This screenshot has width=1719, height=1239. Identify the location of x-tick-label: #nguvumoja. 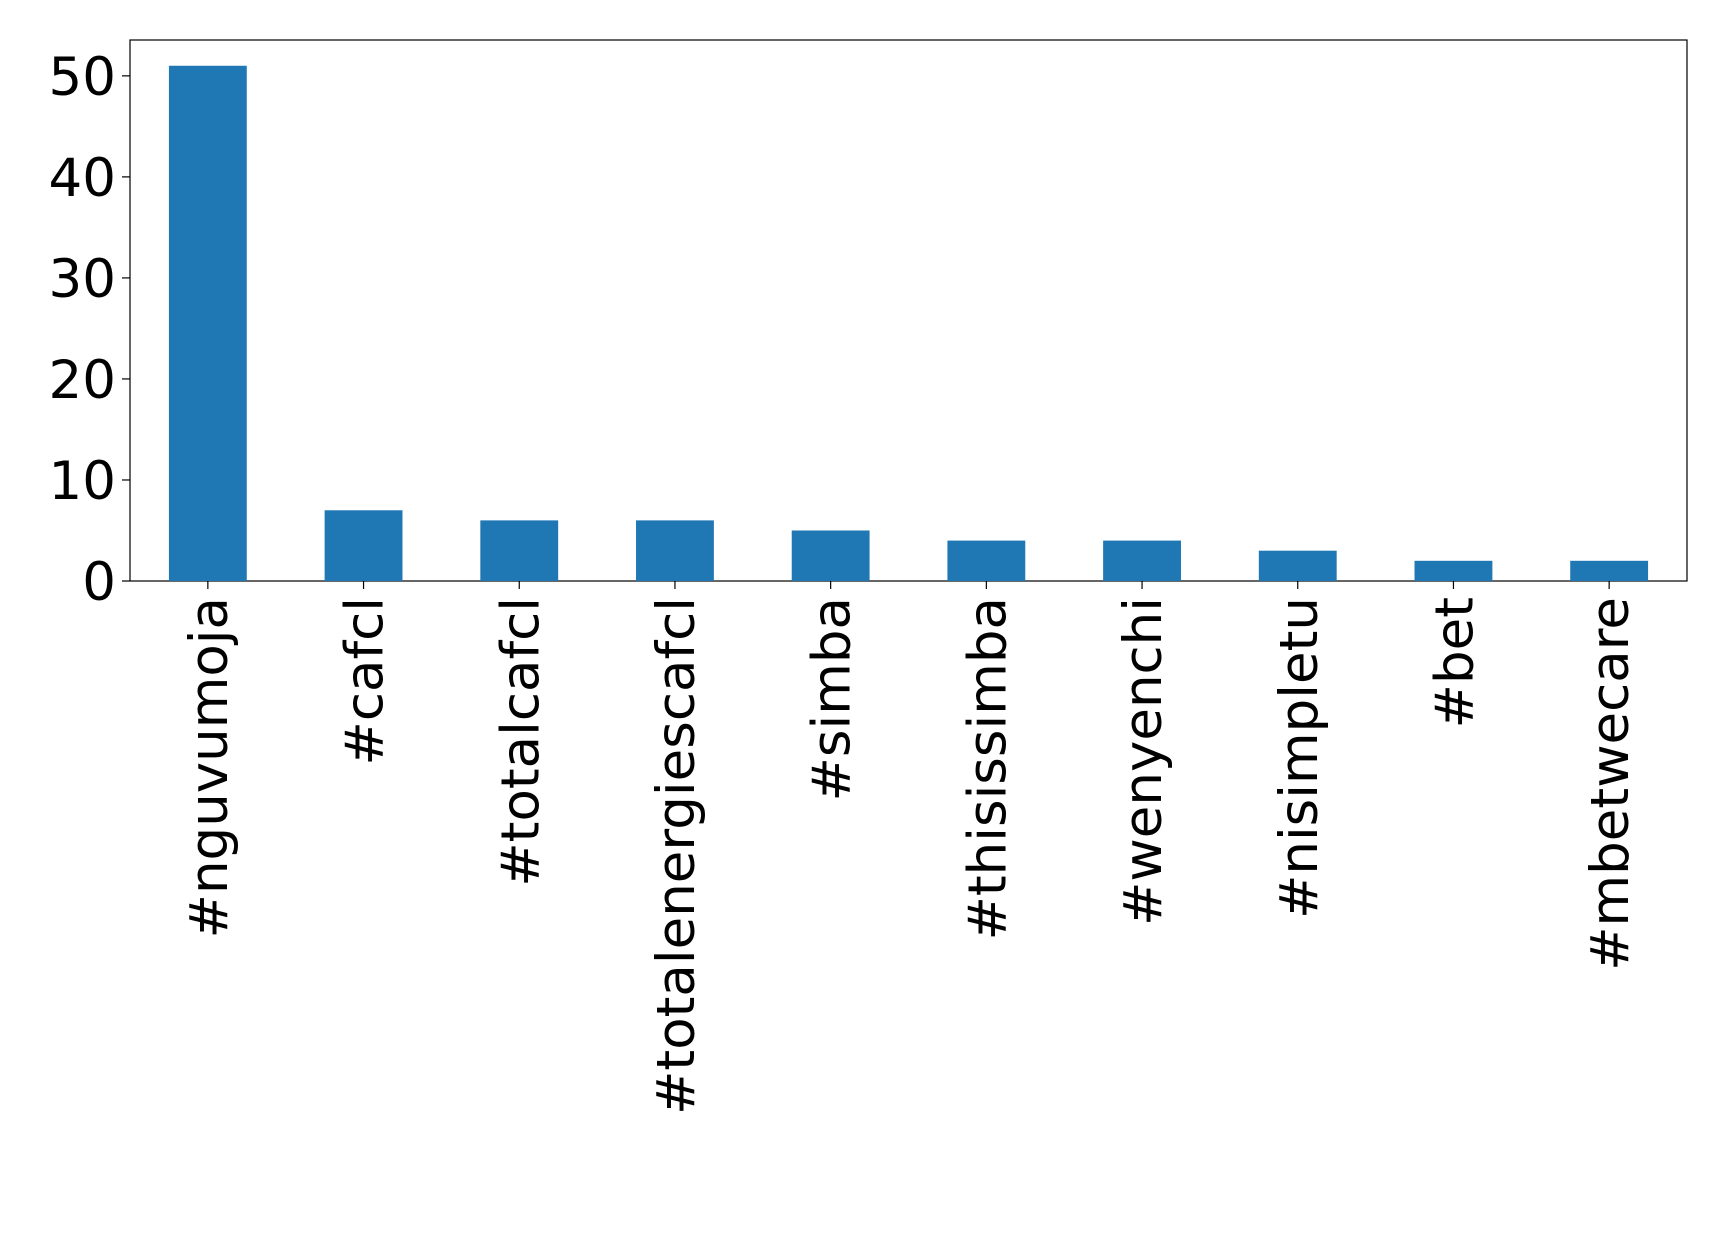
(209, 767).